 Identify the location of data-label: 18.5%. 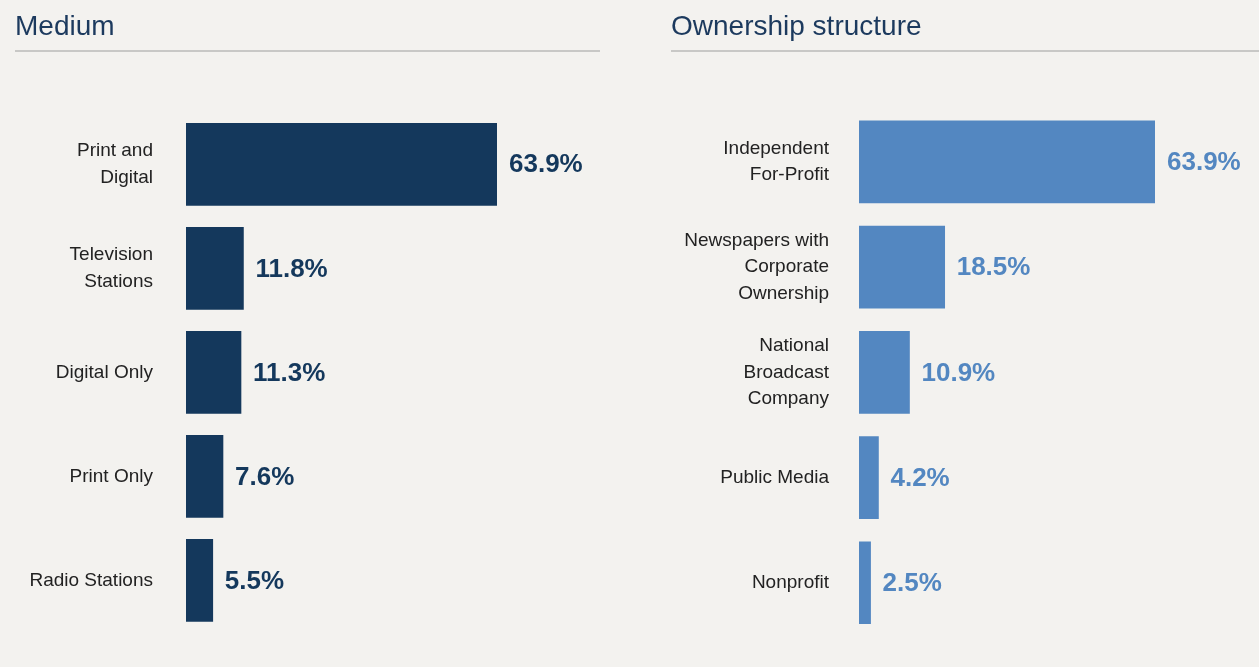
(993, 266).